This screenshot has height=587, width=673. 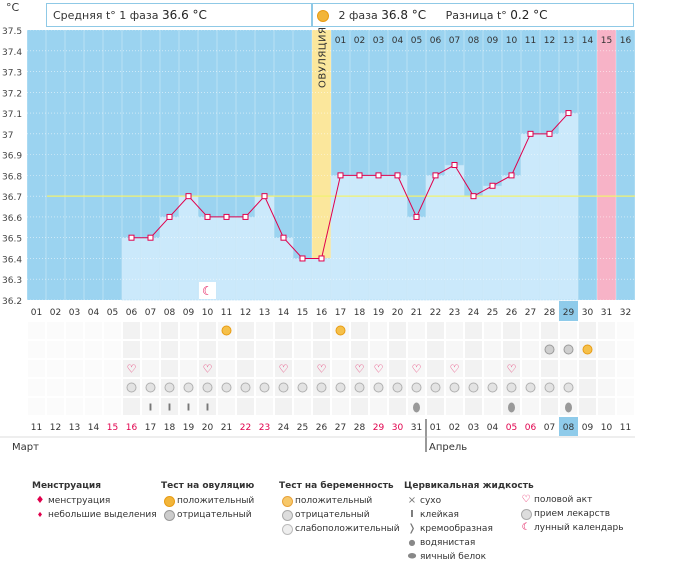 I want to click on post-ovulation-day: 01, so click(x=340, y=41).